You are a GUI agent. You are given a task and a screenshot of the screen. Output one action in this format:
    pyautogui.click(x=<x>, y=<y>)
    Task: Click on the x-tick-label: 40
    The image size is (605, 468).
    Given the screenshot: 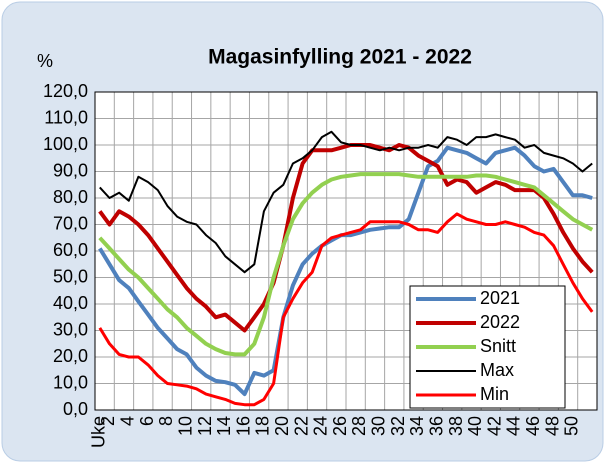 What is the action you would take?
    pyautogui.click(x=475, y=426)
    